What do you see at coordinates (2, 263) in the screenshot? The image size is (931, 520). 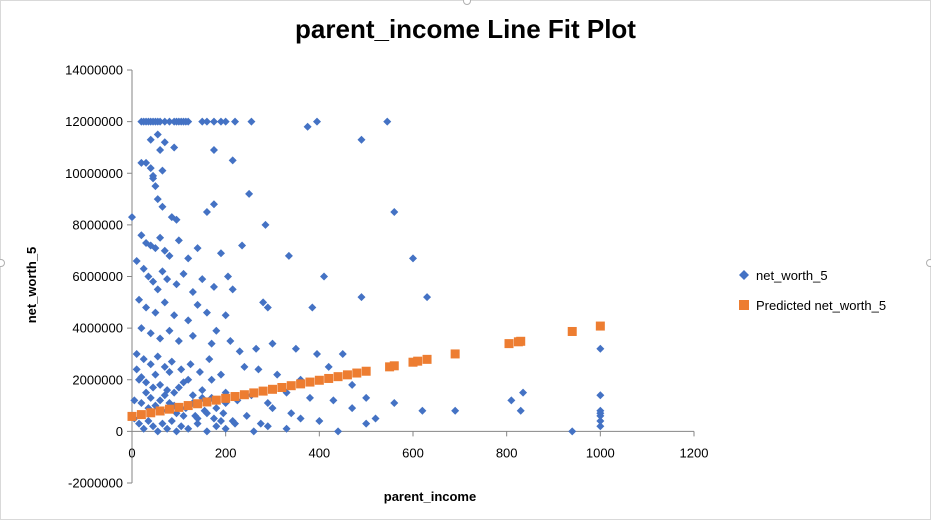 I see `resize-handle-left` at bounding box center [2, 263].